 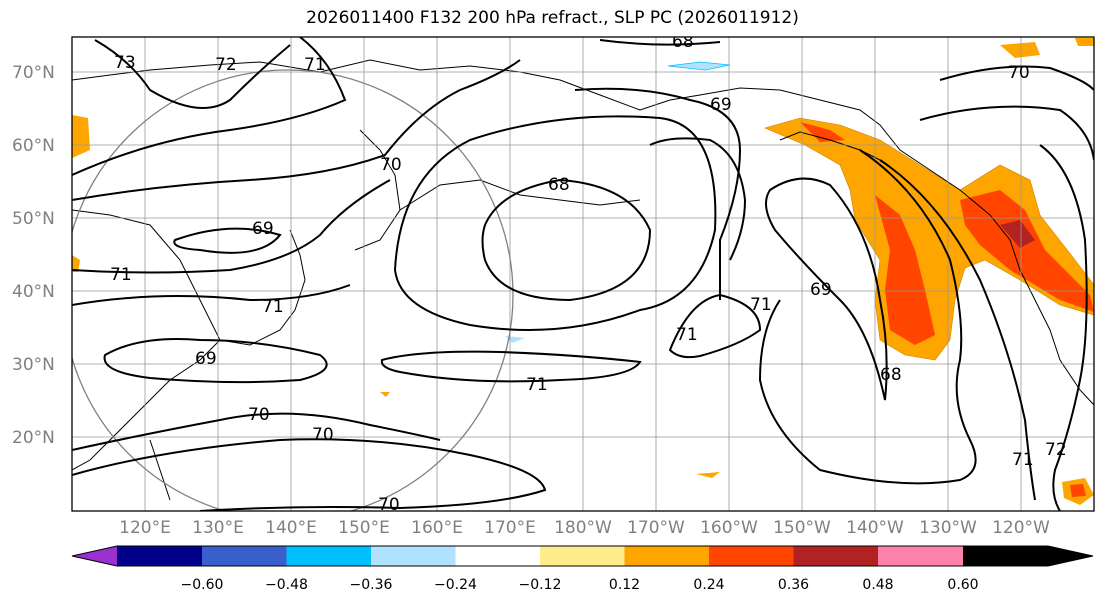 What do you see at coordinates (875, 528) in the screenshot?
I see `lon-label: 140°W` at bounding box center [875, 528].